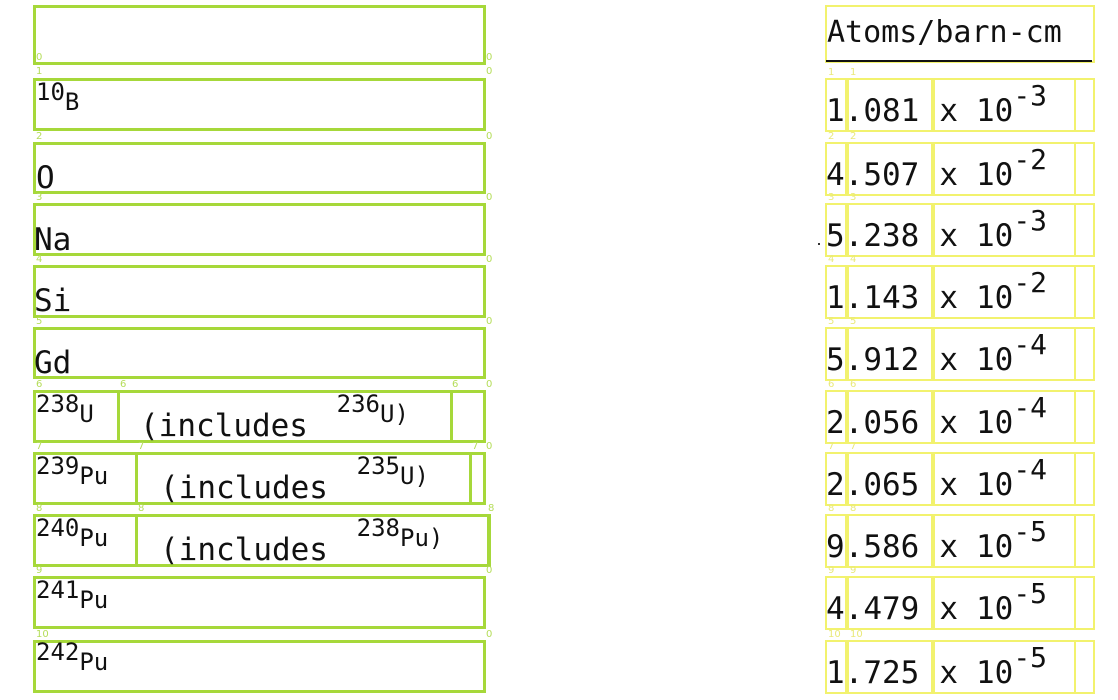  Describe the element at coordinates (831, 259) in the screenshot. I see `ocr-tag: 4` at that location.